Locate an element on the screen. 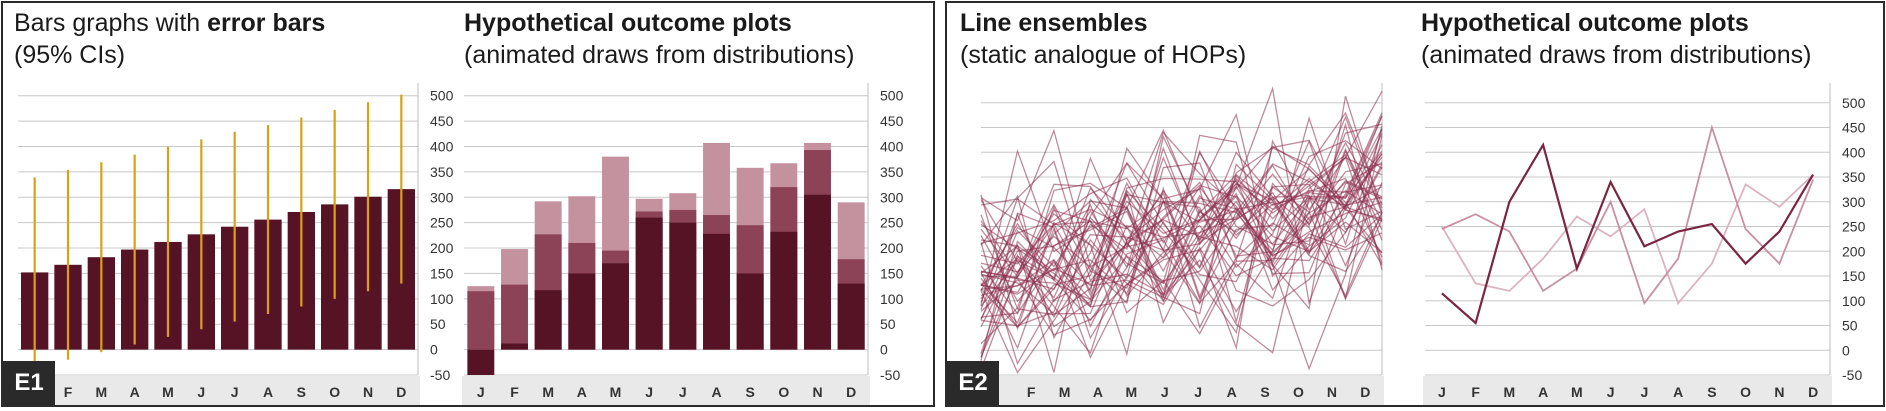 The width and height of the screenshot is (1886, 411). chart2-title: Hypothetical outcome plots is located at coordinates (628, 23).